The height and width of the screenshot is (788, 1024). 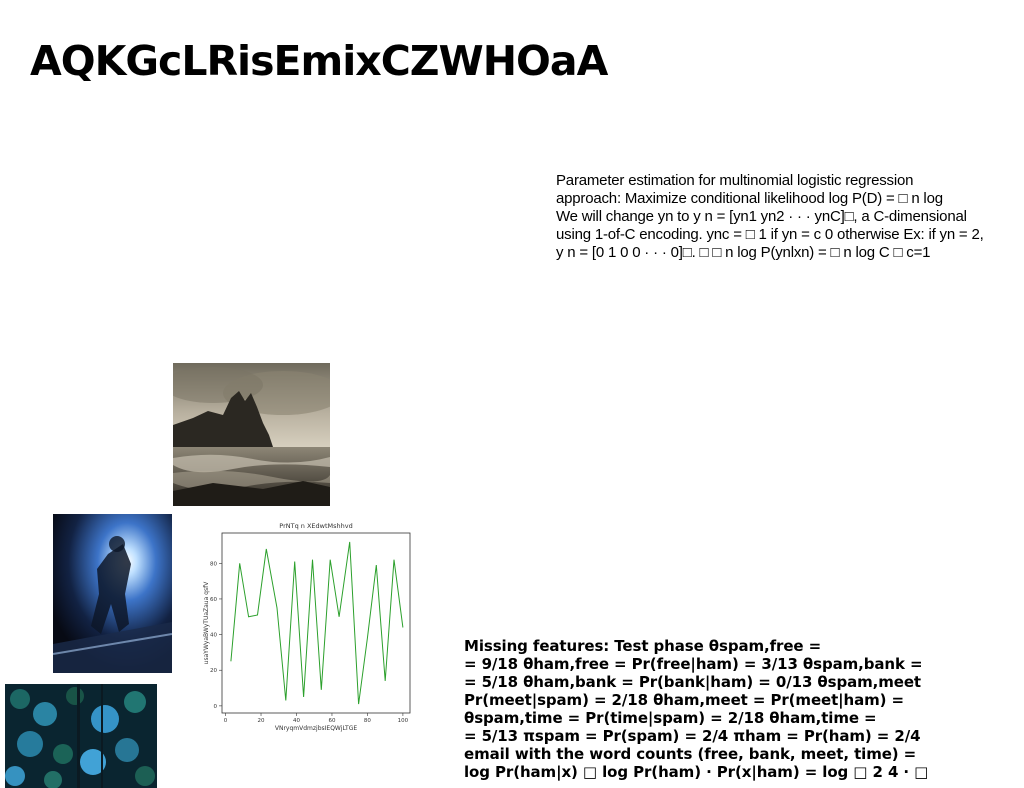 What do you see at coordinates (319, 61) in the screenshot?
I see `page-title: AQKGcLRisEmixCZWHOaA` at bounding box center [319, 61].